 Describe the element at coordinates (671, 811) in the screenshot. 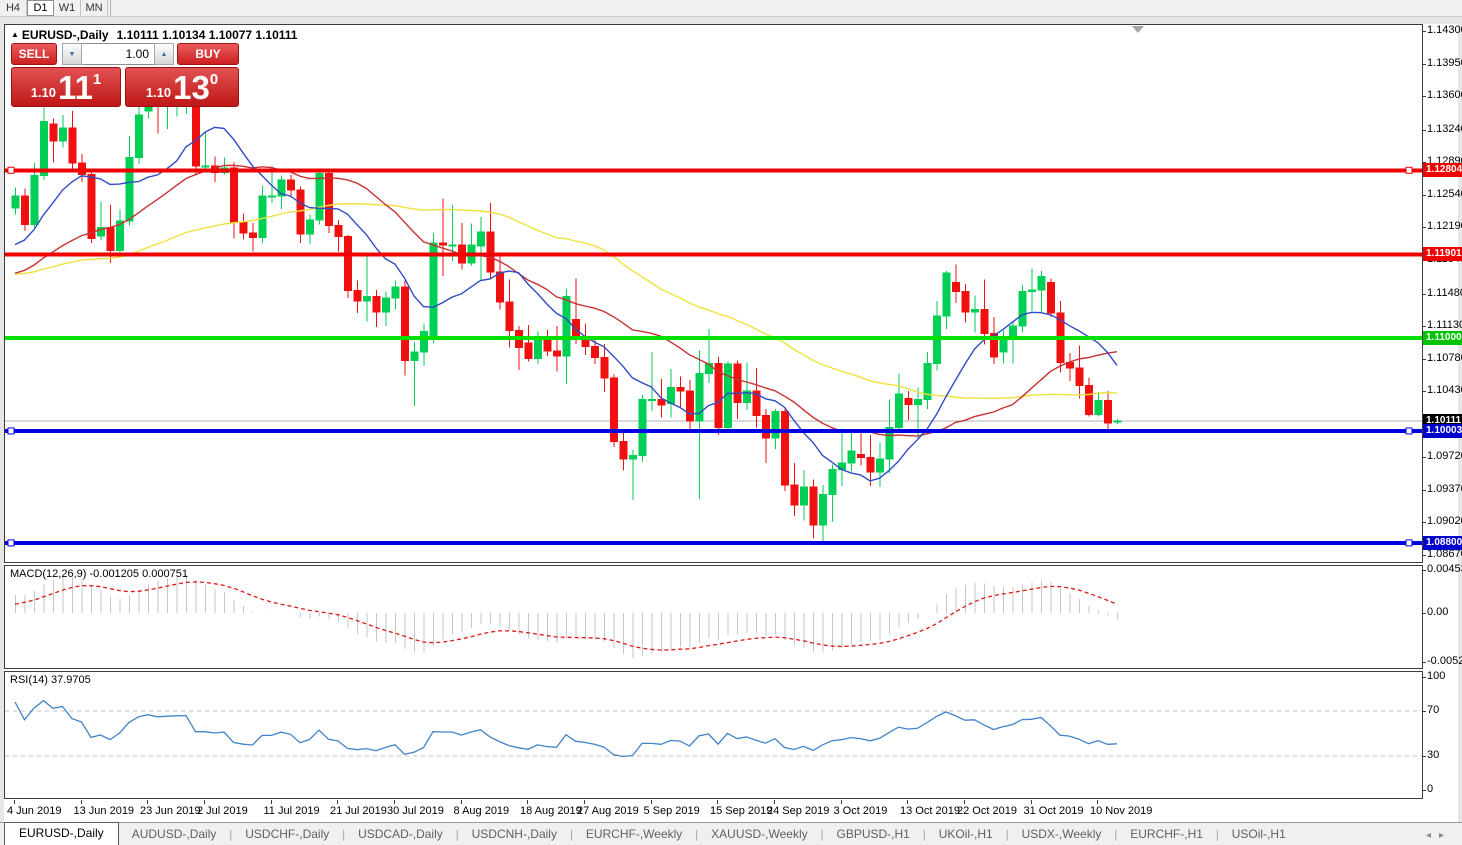

I see `date-tick-label: 5 Sep 2019` at that location.